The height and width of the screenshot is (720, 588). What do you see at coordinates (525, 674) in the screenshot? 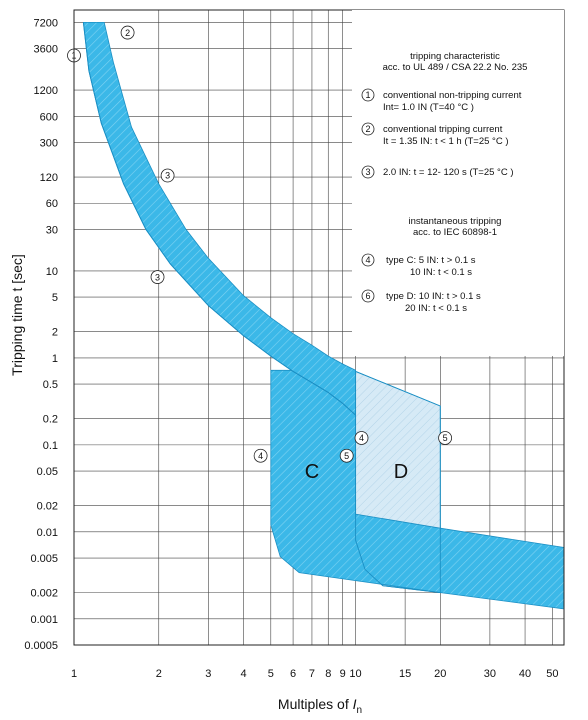
I see `x-tick-label: 40` at bounding box center [525, 674].